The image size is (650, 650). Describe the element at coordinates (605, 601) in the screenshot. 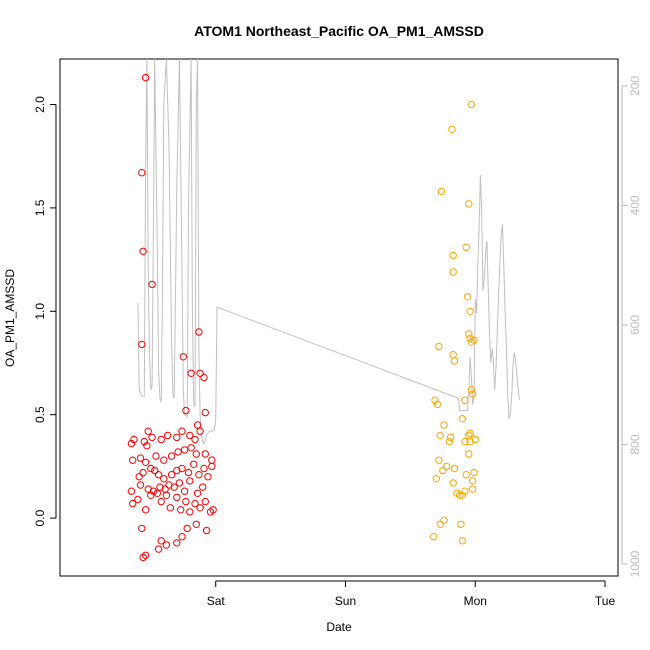

I see `x-tick-label: Tue` at that location.